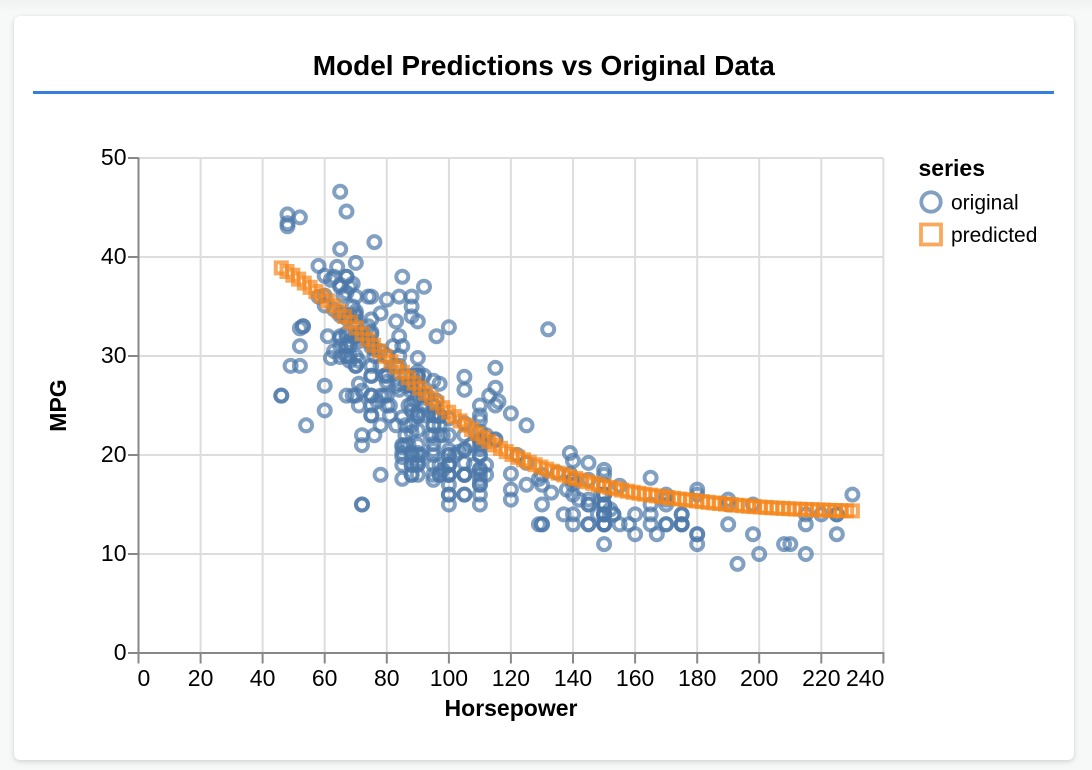  Describe the element at coordinates (325, 678) in the screenshot. I see `svg-text: 60` at that location.